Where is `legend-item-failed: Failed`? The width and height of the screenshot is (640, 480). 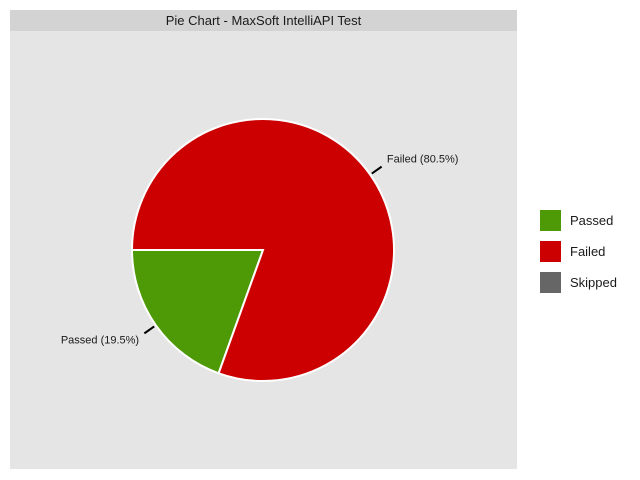 legend-item-failed: Failed is located at coordinates (578, 251).